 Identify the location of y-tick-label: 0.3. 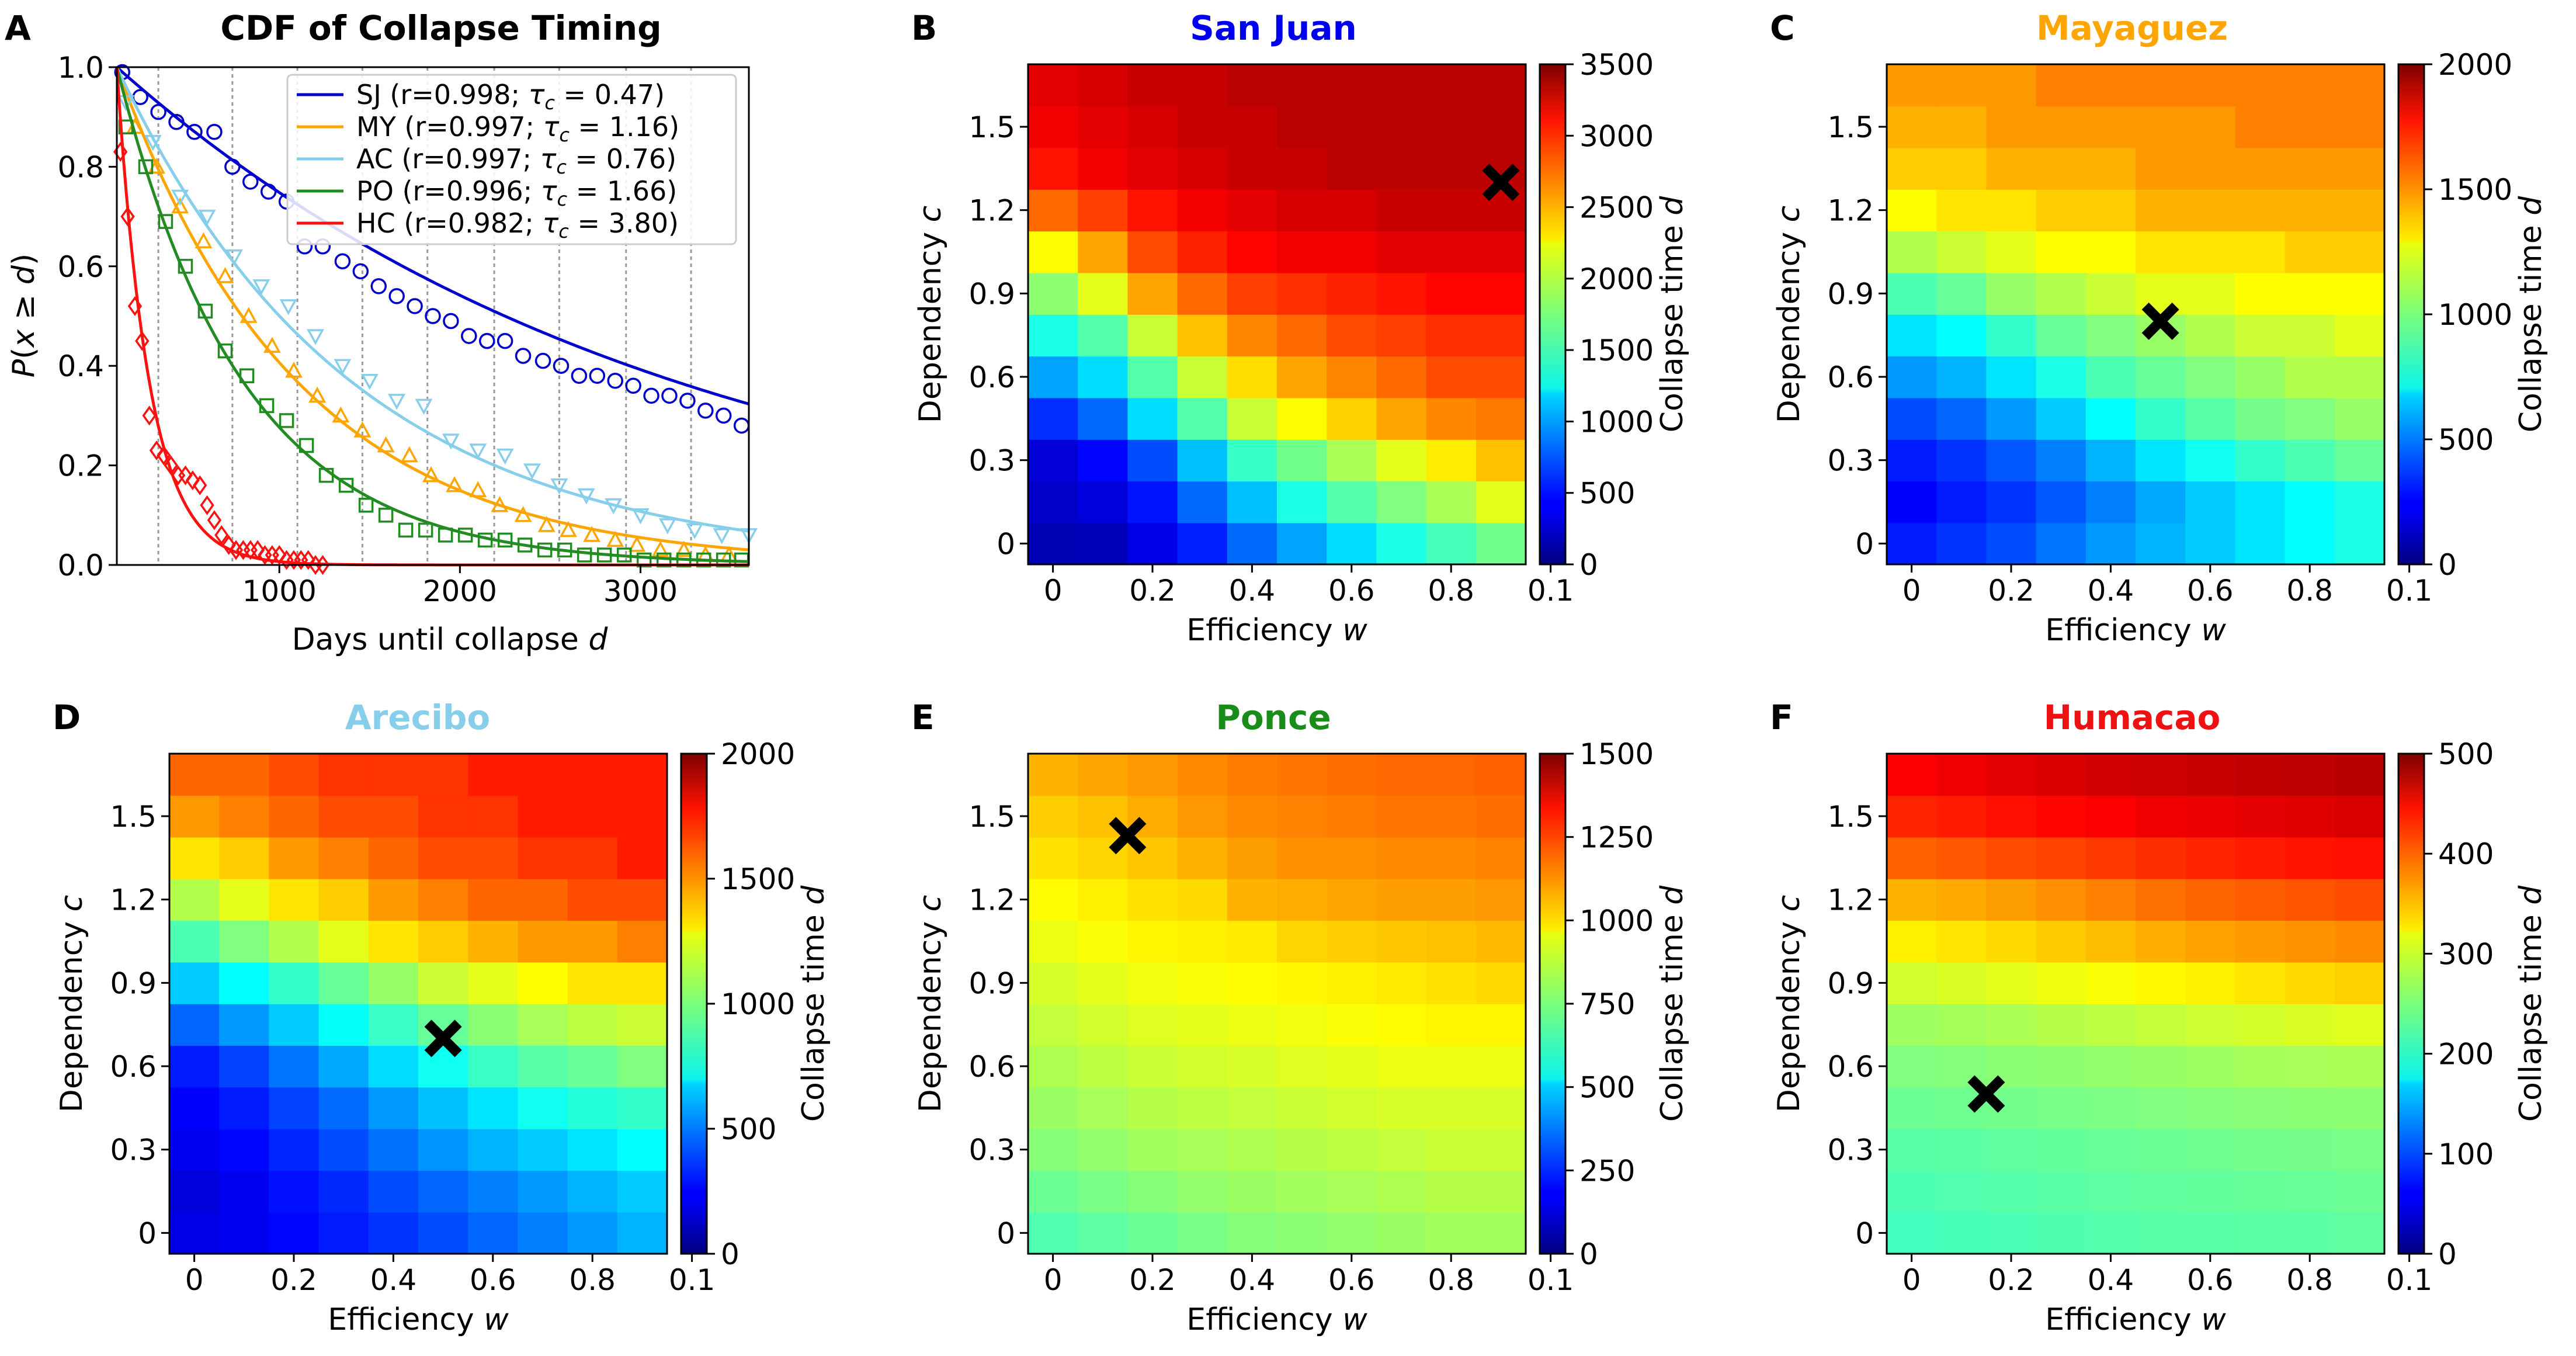
(1851, 1150).